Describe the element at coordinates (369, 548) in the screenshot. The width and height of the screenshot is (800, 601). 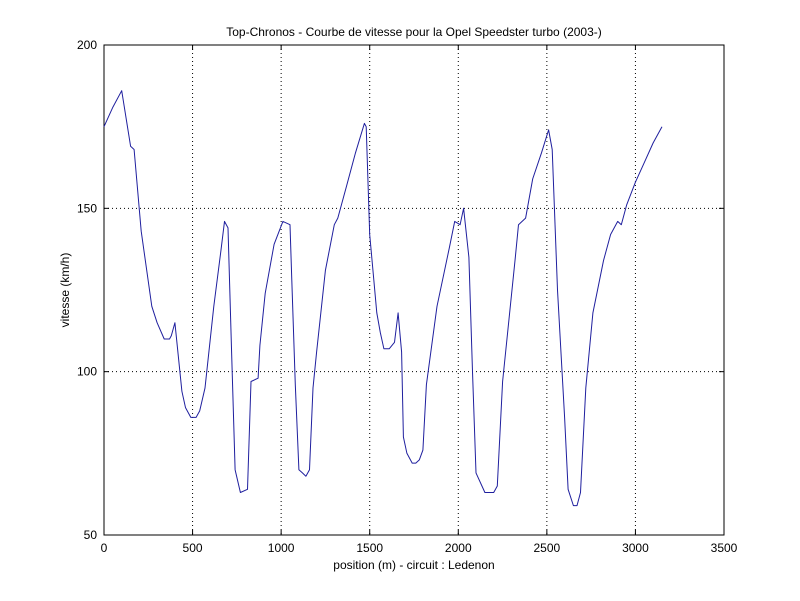
I see `x-tick-label: 1500` at that location.